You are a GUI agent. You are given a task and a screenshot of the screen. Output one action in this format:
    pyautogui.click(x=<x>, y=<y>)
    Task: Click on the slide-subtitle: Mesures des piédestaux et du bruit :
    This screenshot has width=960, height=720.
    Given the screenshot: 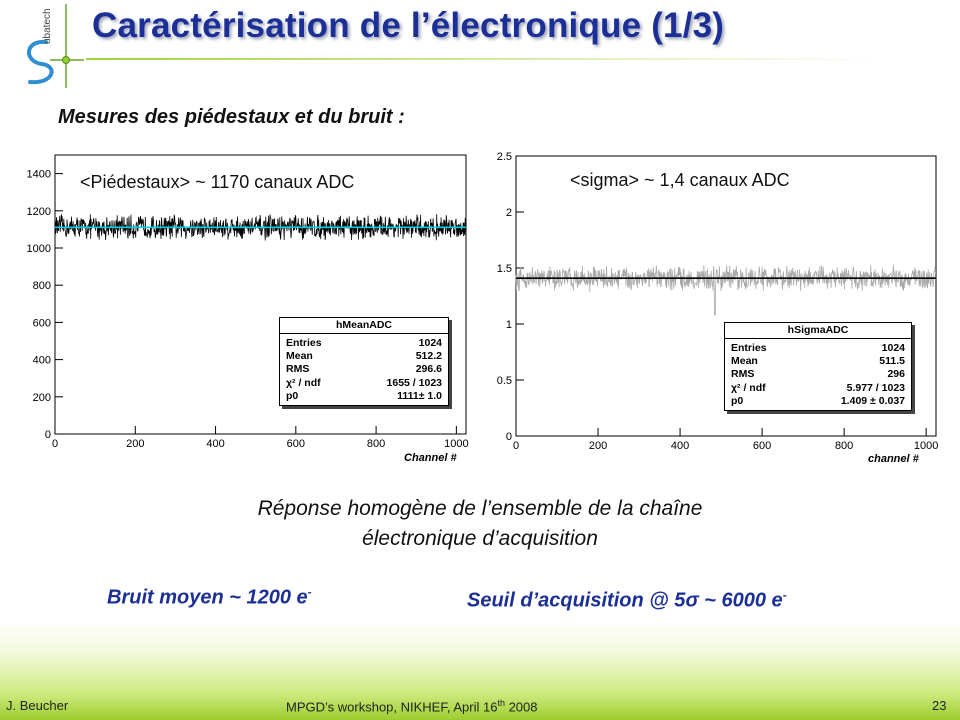 What is the action you would take?
    pyautogui.click(x=231, y=117)
    